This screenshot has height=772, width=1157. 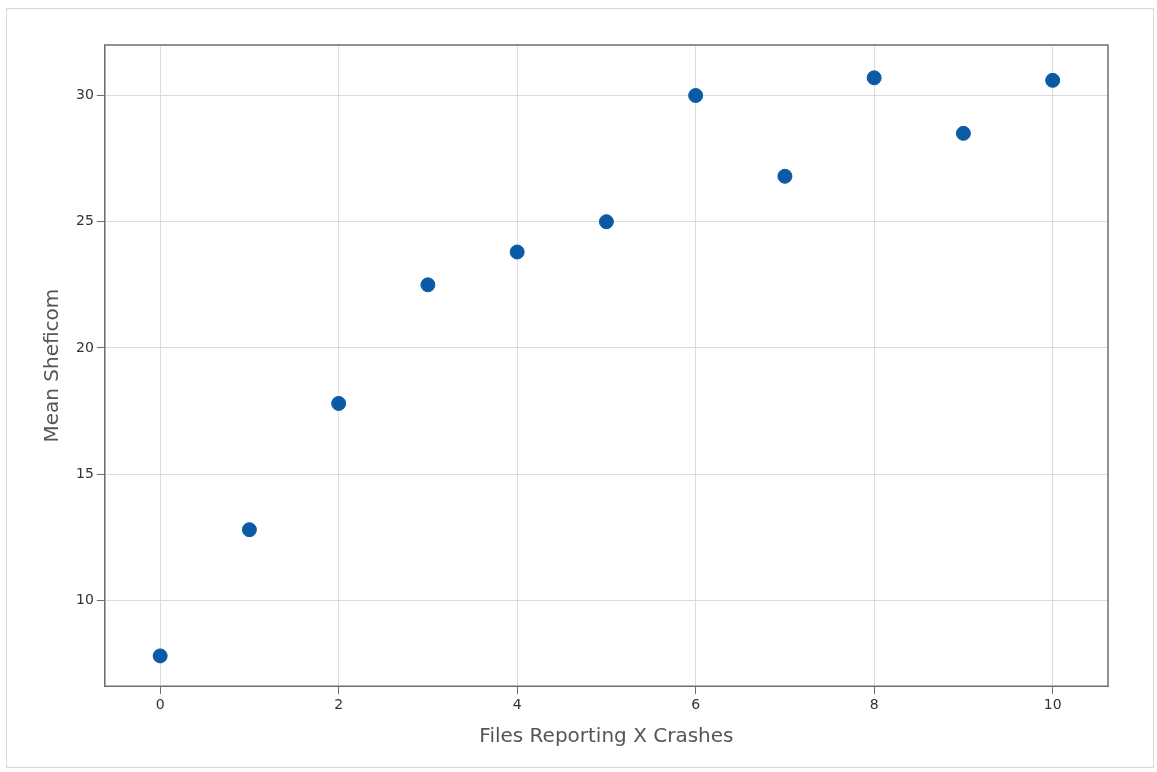 I want to click on y-tick-label: 20, so click(x=84, y=346).